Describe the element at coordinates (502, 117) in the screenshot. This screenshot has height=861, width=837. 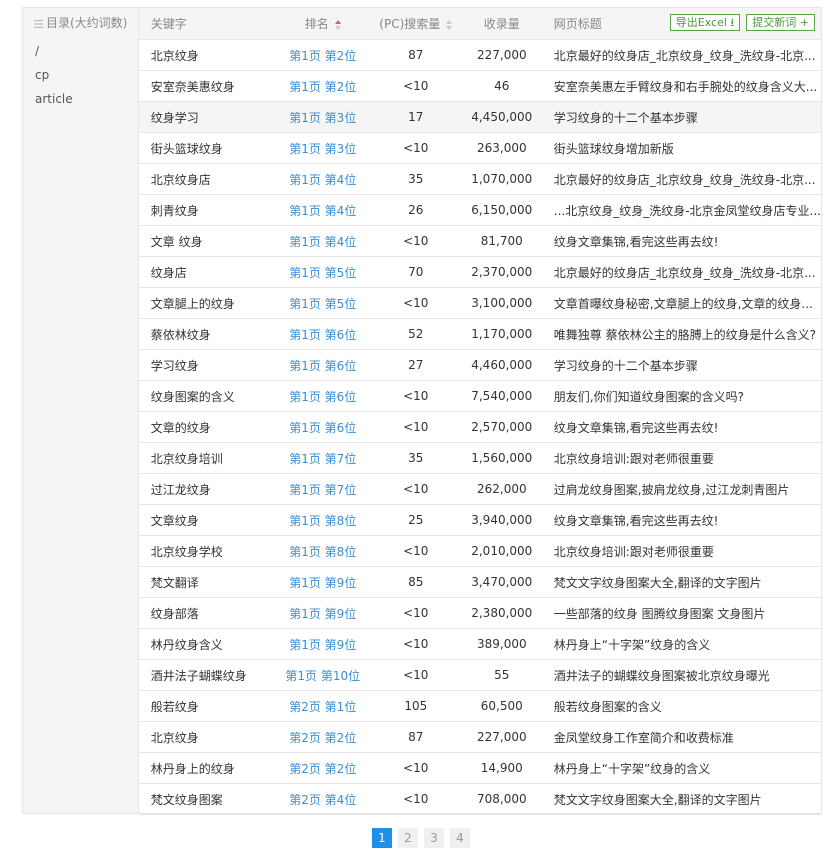
I see `indexed-cell: 4,450,000` at that location.